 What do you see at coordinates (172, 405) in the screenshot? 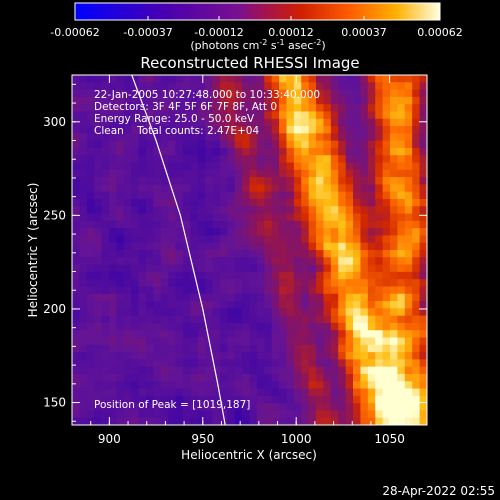
I see `peak-position-label: Position of Peak = [1019,187]` at bounding box center [172, 405].